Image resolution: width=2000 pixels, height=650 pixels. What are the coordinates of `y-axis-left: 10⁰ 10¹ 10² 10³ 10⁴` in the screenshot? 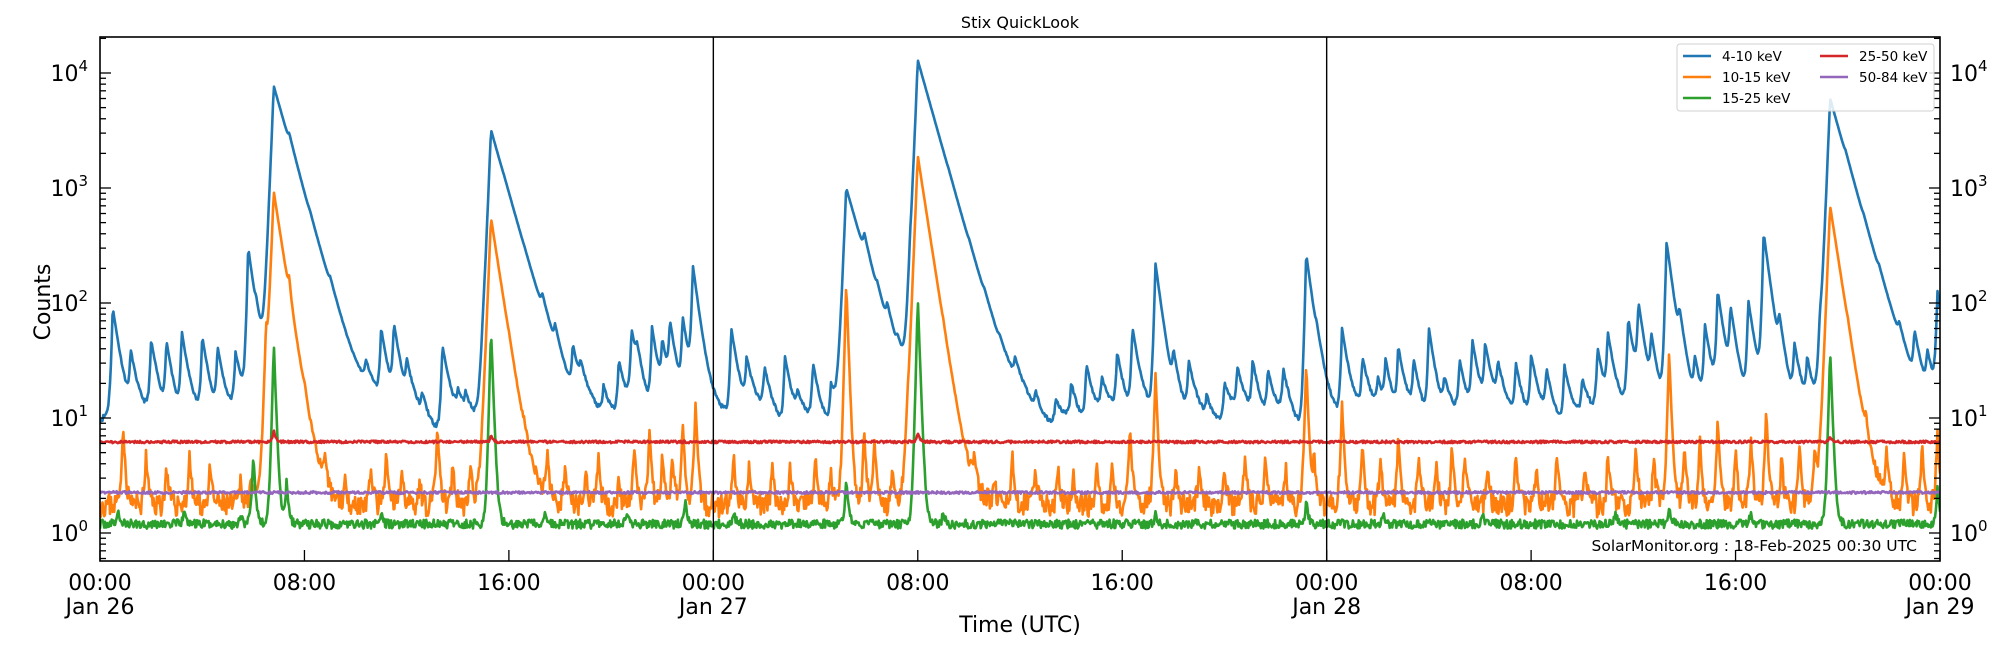 It's located at (80, 298).